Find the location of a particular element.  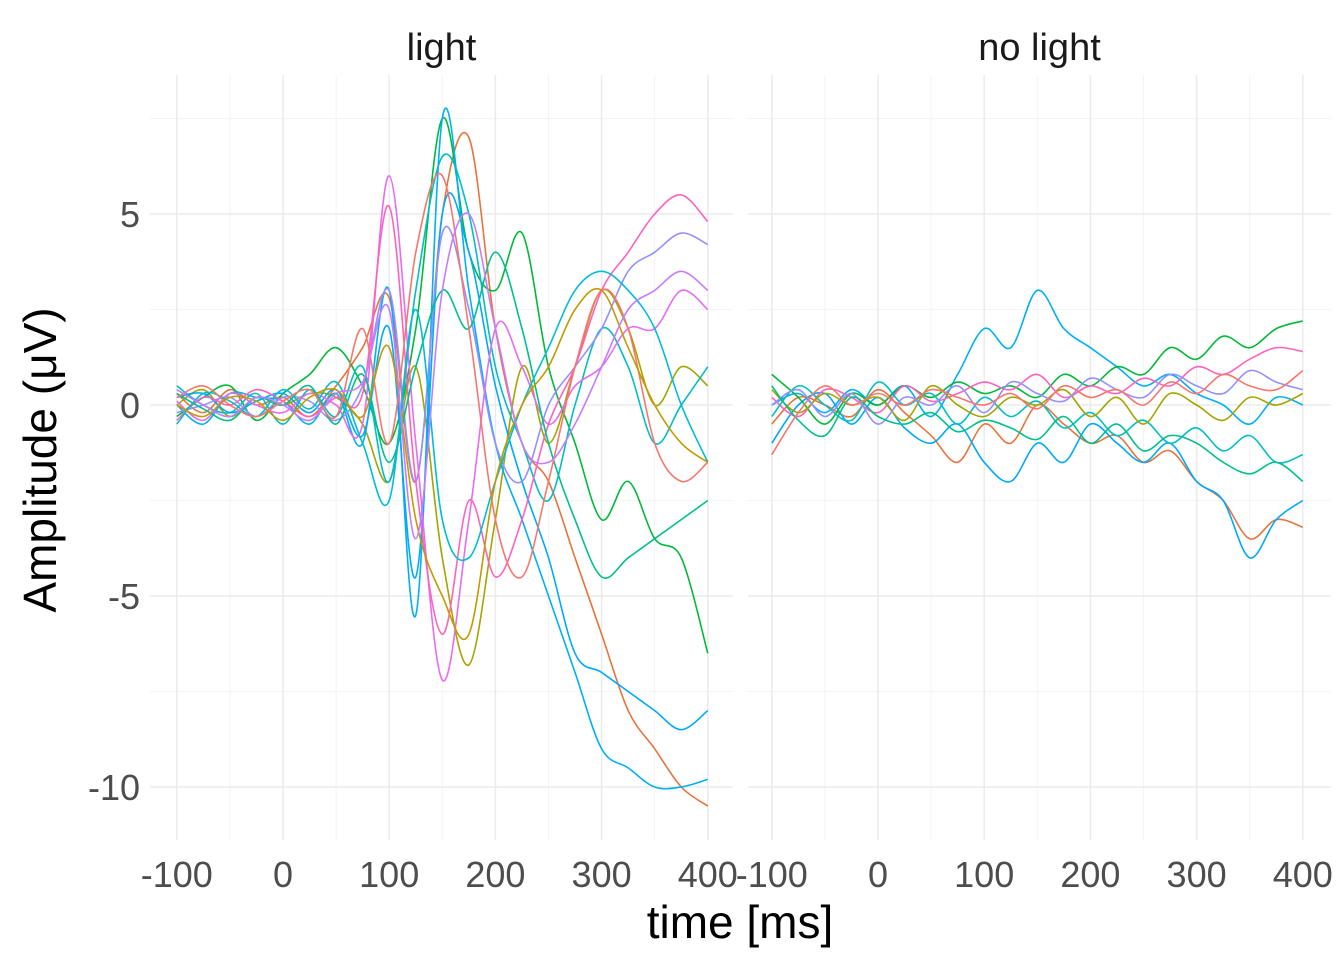

y-tick-label: -10 is located at coordinates (114, 787).